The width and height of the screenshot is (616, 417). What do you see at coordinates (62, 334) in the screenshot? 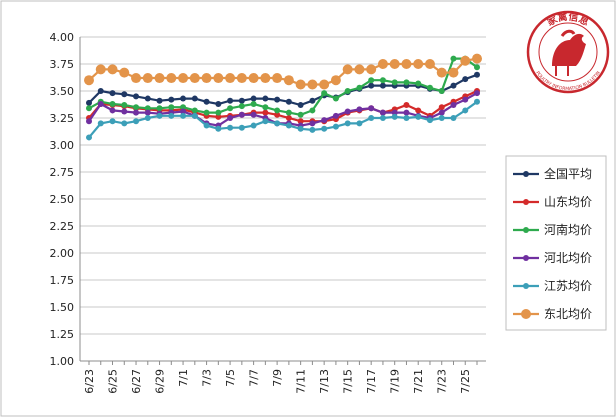
I see `y-tick-label: 1.25` at bounding box center [62, 334].